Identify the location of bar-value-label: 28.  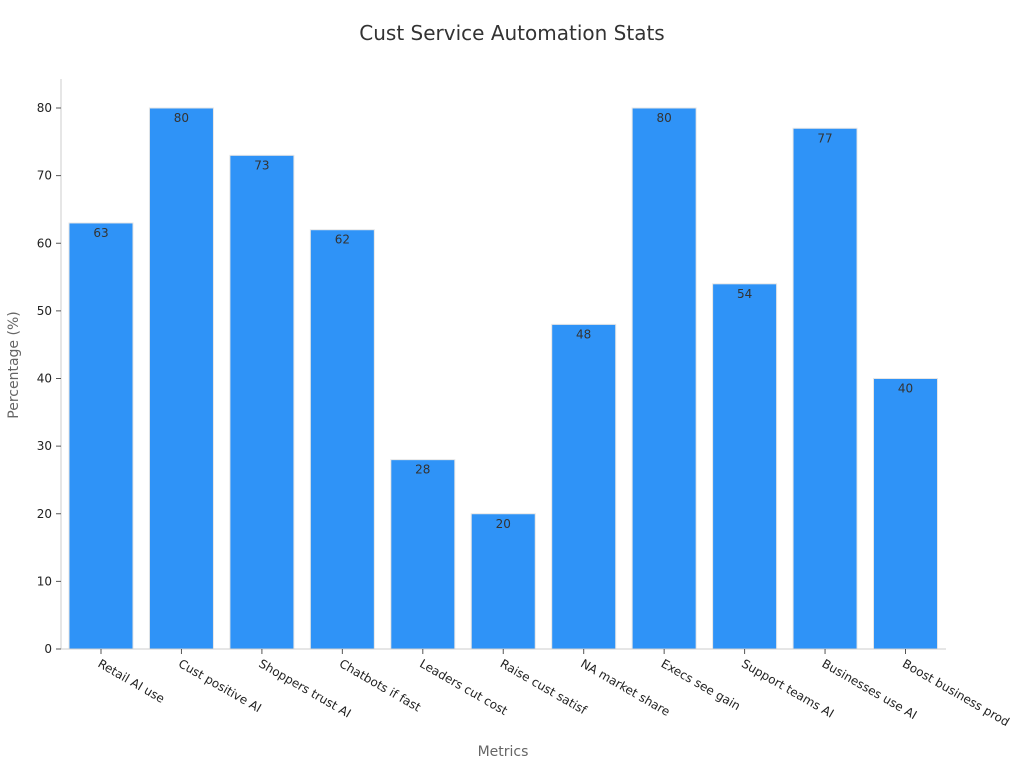
(422, 470).